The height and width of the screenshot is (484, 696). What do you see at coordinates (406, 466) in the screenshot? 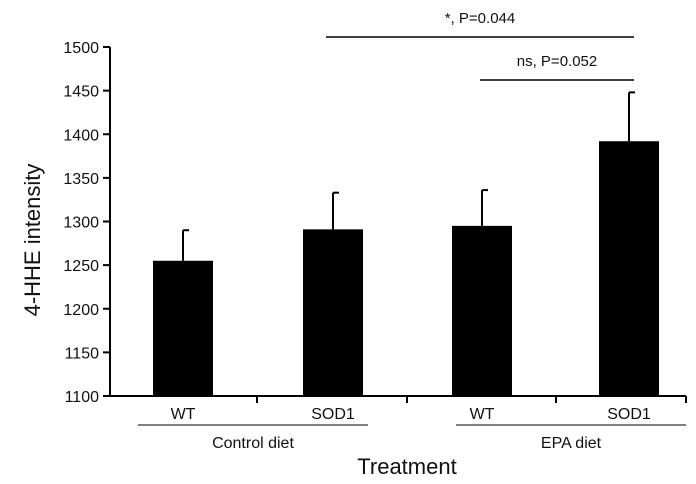
I see `x-axis-title: Treatment` at bounding box center [406, 466].